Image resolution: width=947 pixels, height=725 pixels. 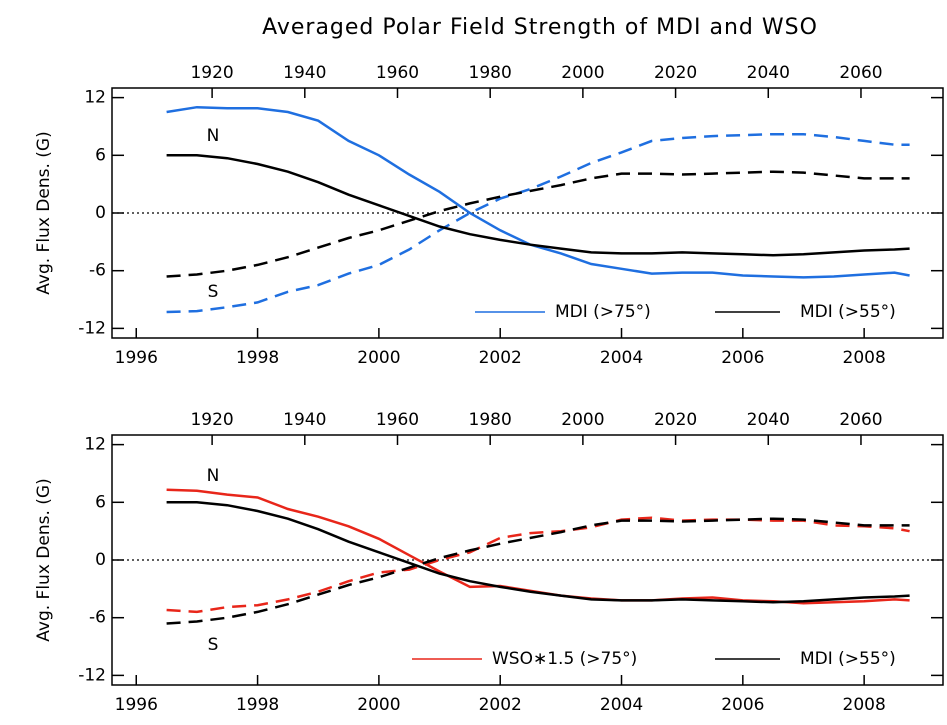 What do you see at coordinates (564, 659) in the screenshot?
I see `legend-label: WSO∗1.5 (>75°)` at bounding box center [564, 659].